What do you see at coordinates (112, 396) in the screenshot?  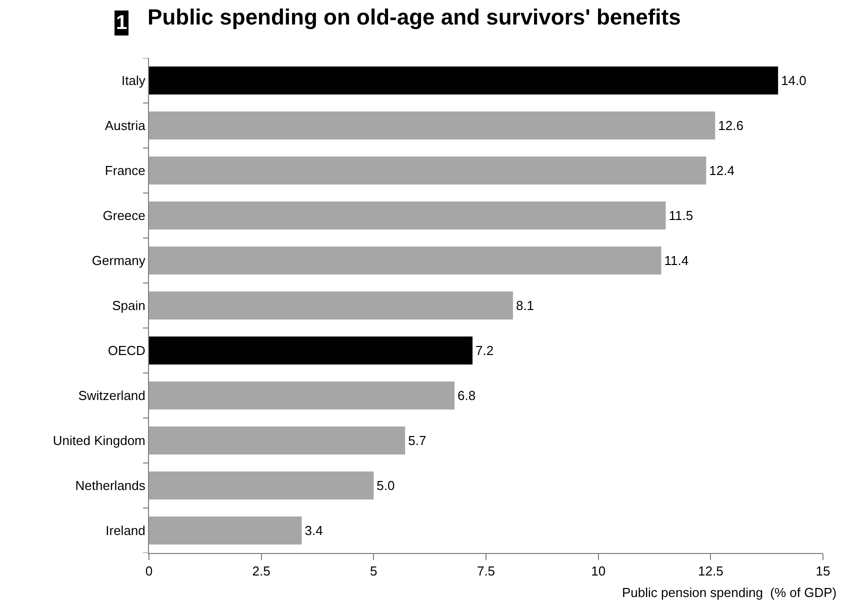 I see `y-tick-label: Switzerland` at bounding box center [112, 396].